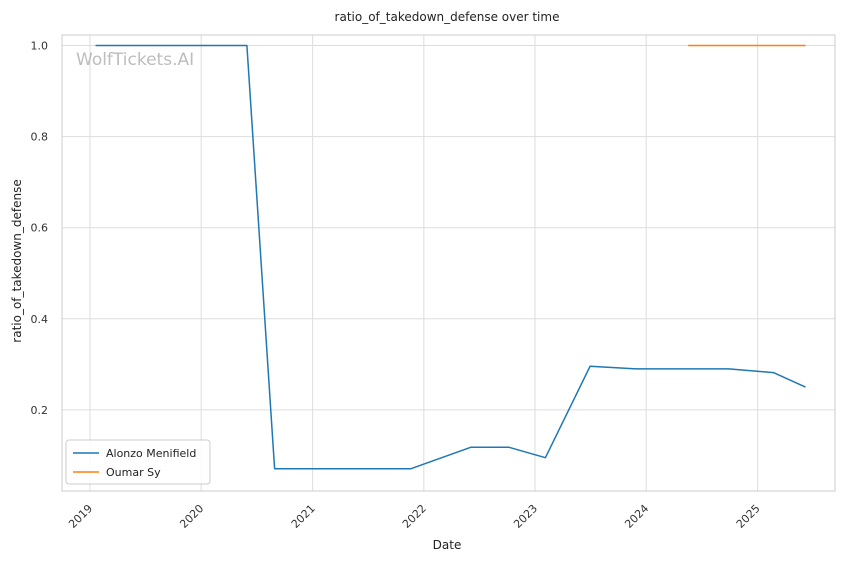 The width and height of the screenshot is (844, 561). I want to click on y-tick-label: 0.4, so click(40, 319).